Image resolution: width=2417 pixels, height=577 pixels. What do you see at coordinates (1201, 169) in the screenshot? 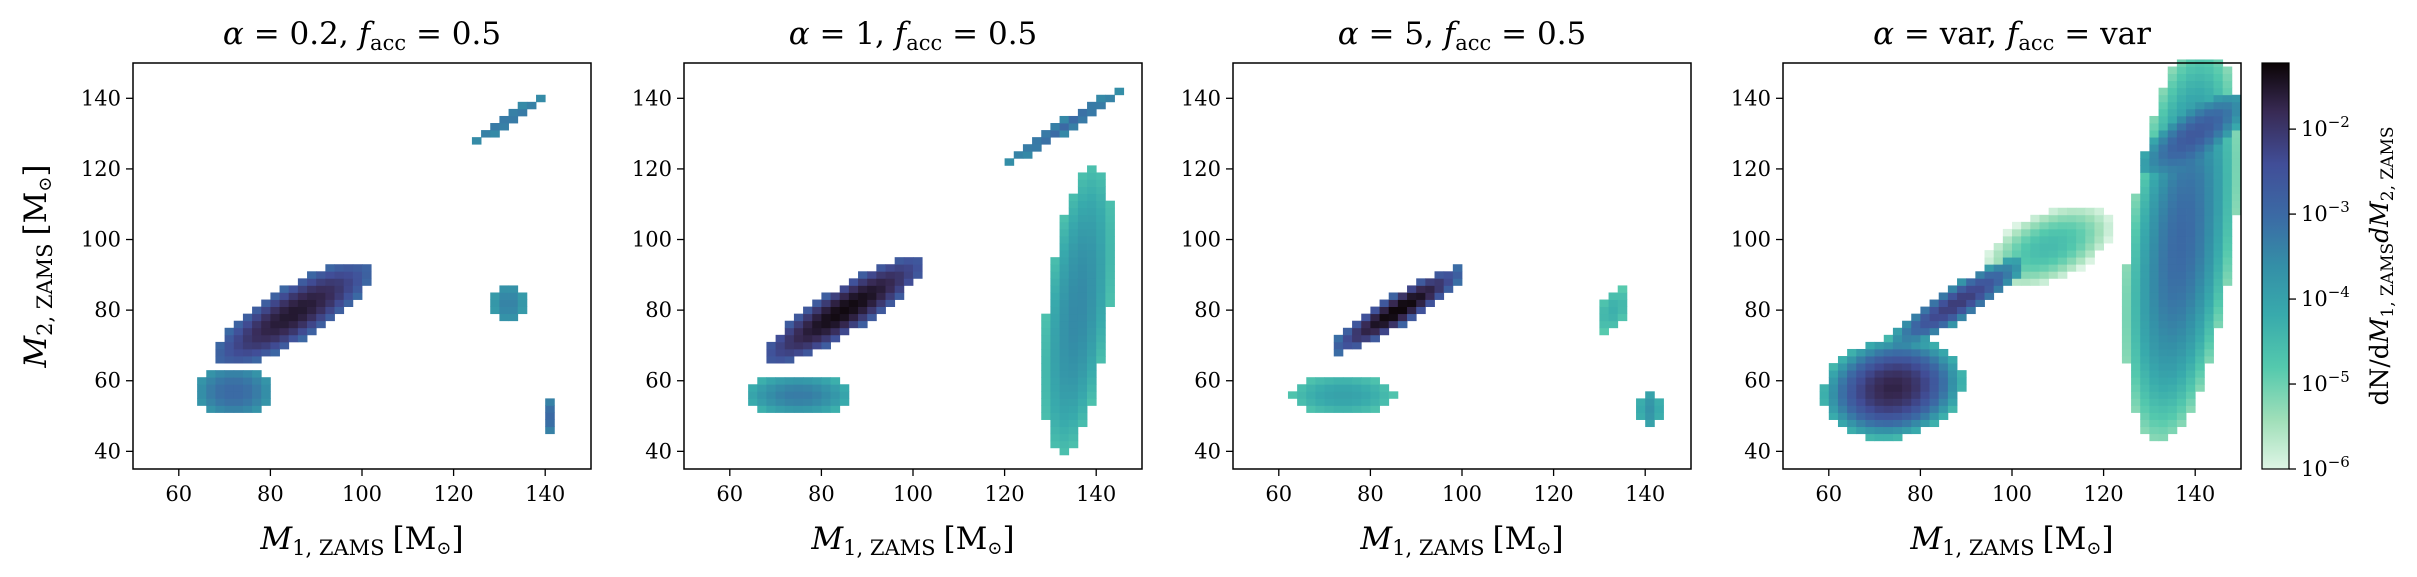
I see `y-tick-label: 120` at bounding box center [1201, 169].